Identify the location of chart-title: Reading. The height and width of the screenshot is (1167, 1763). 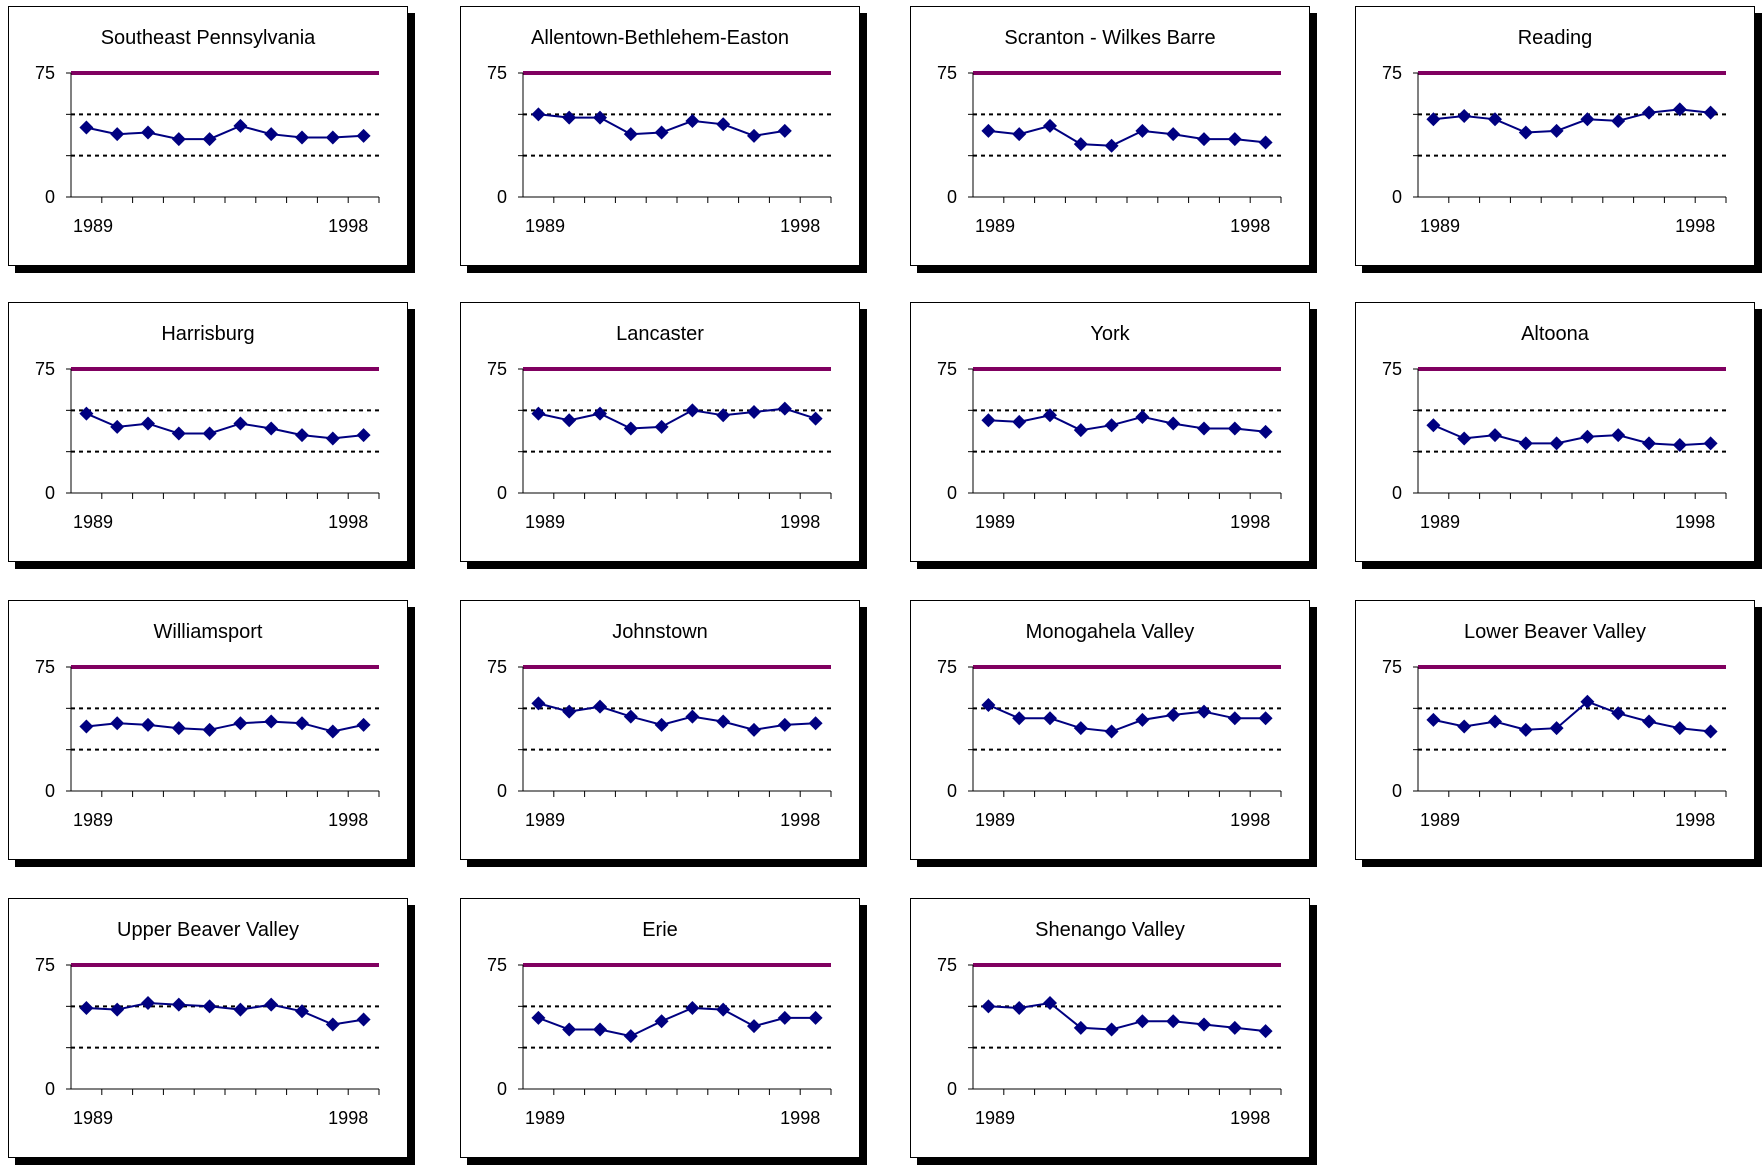
(1555, 38).